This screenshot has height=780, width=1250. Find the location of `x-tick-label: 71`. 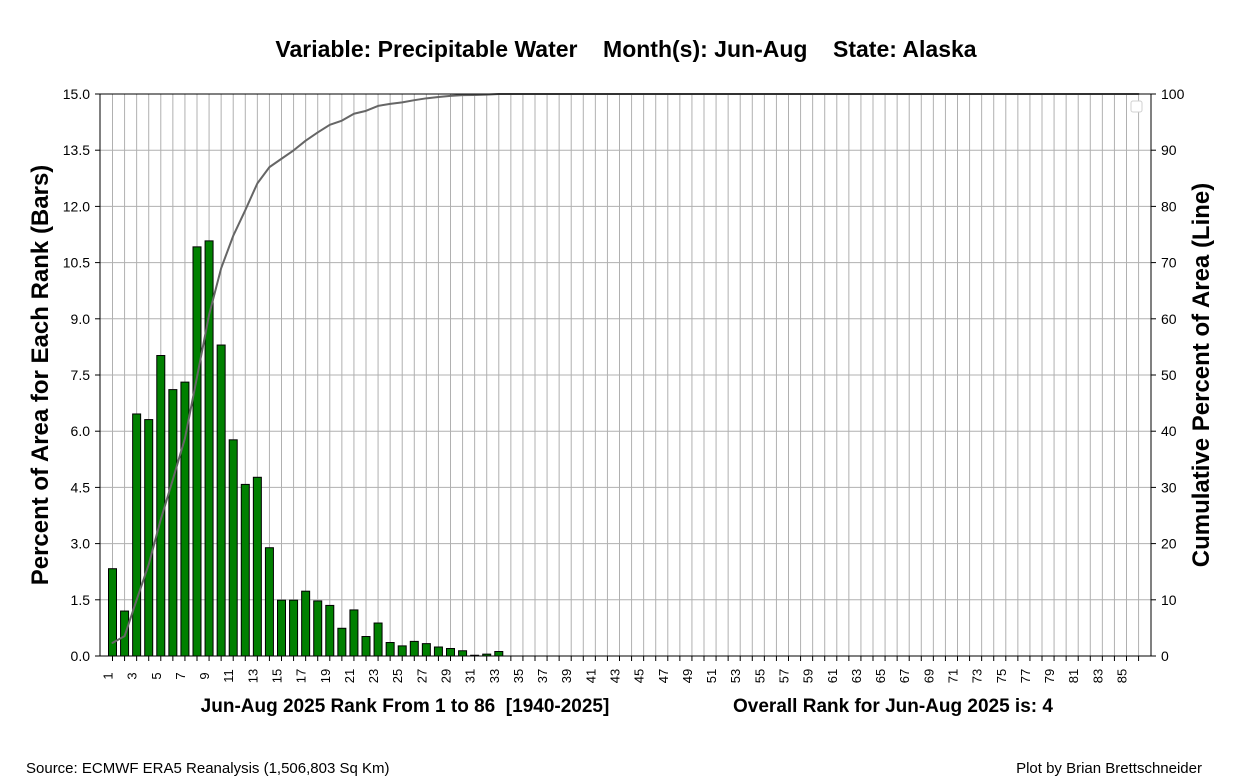

x-tick-label: 71 is located at coordinates (953, 676).